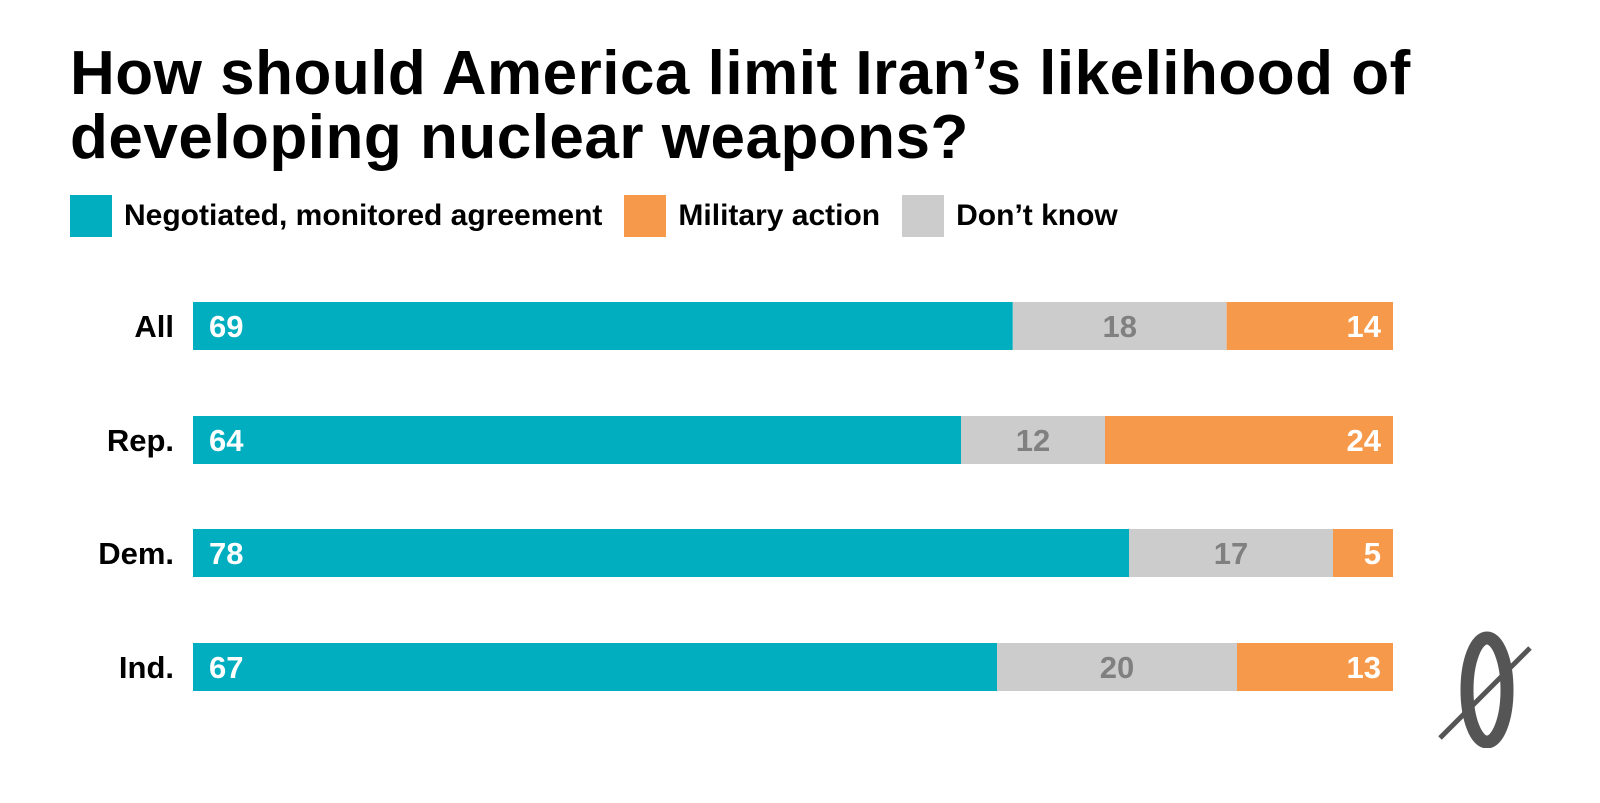 The width and height of the screenshot is (1600, 803). I want to click on bar-military-action-dem, so click(1363, 553).